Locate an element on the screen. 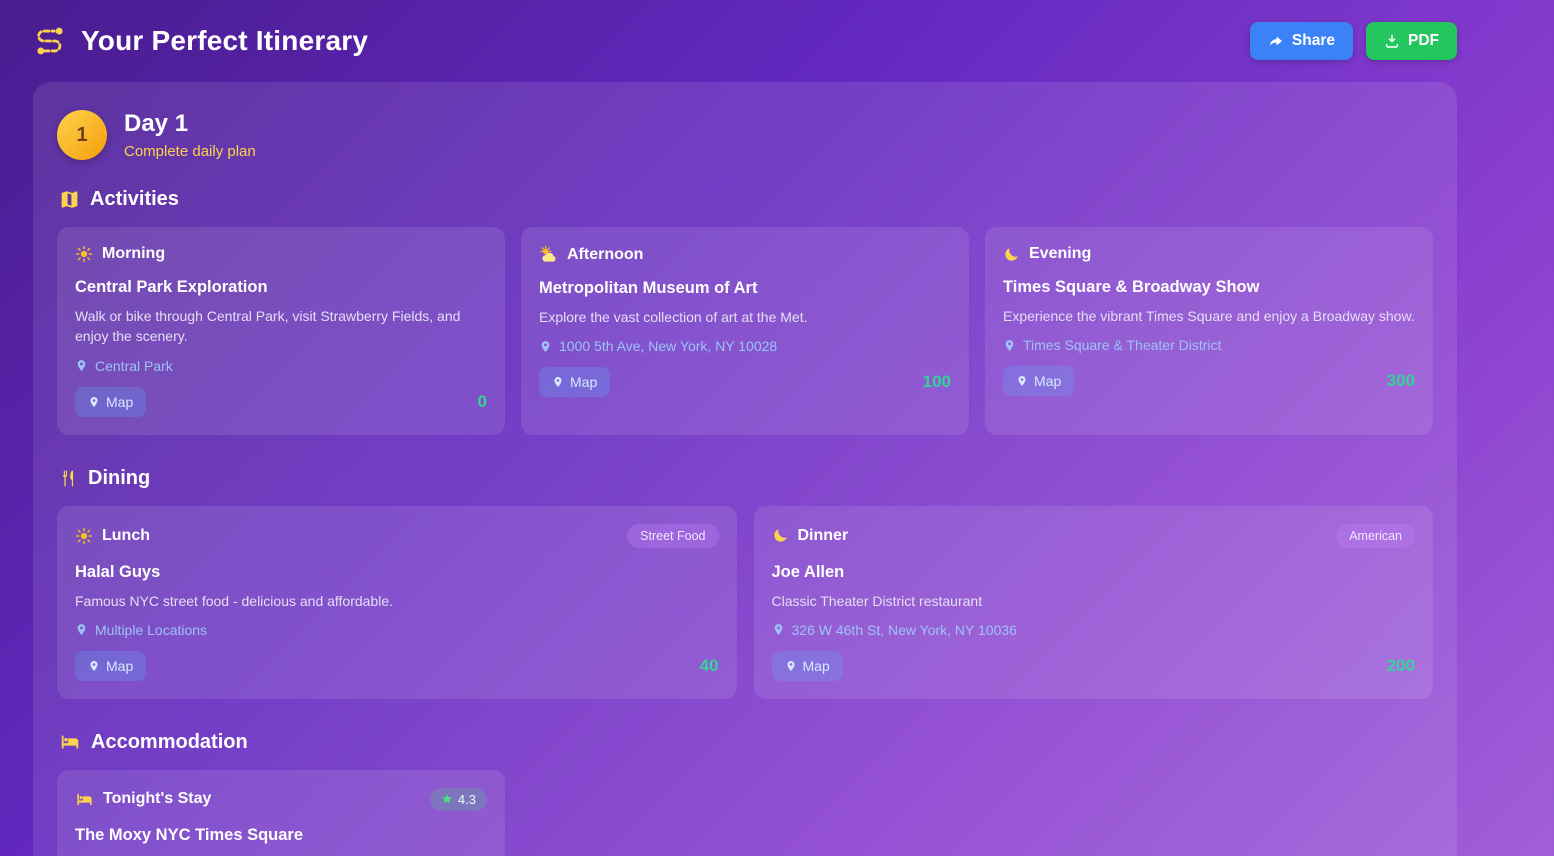 This screenshot has width=1554, height=856. time-label-wrap: Evening is located at coordinates (1047, 254).